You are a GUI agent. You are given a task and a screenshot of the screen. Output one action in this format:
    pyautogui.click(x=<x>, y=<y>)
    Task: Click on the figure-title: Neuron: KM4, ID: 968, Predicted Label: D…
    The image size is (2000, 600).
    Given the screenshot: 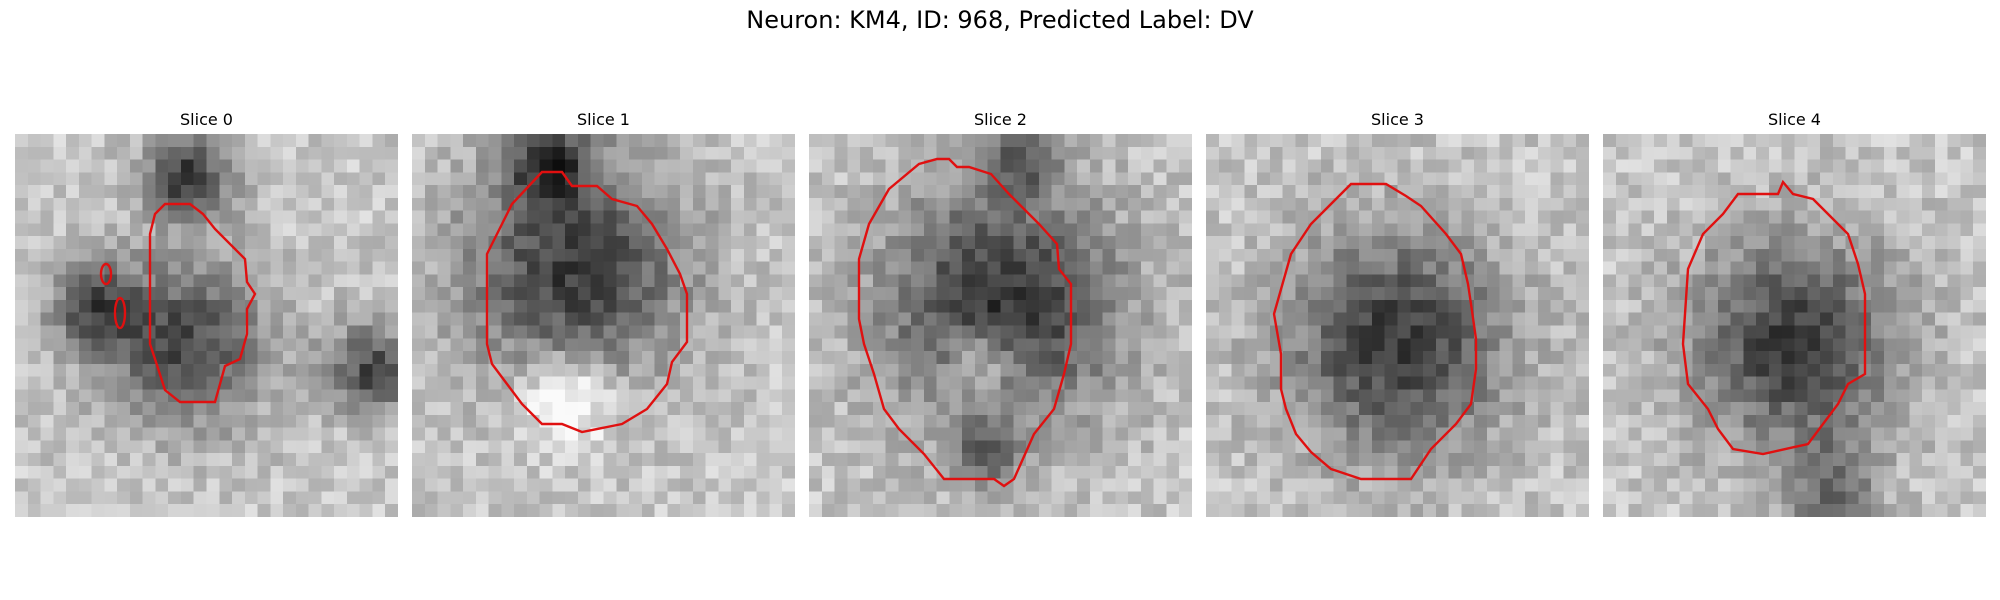 What is the action you would take?
    pyautogui.click(x=1000, y=20)
    